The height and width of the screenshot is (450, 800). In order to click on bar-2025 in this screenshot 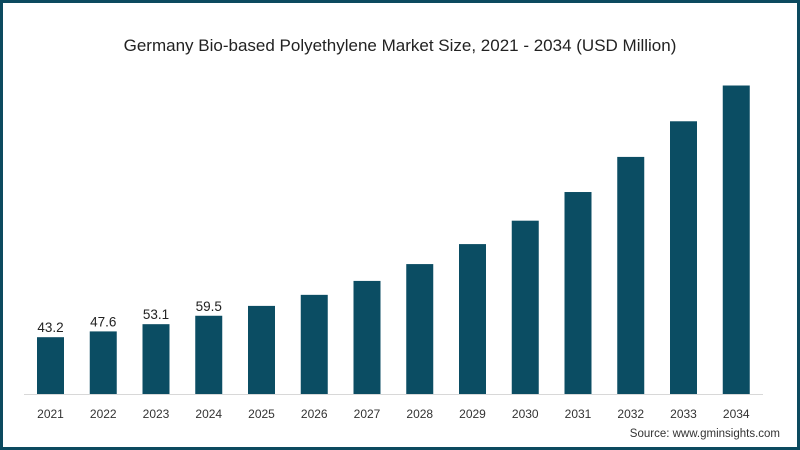, I will do `click(261, 349)`.